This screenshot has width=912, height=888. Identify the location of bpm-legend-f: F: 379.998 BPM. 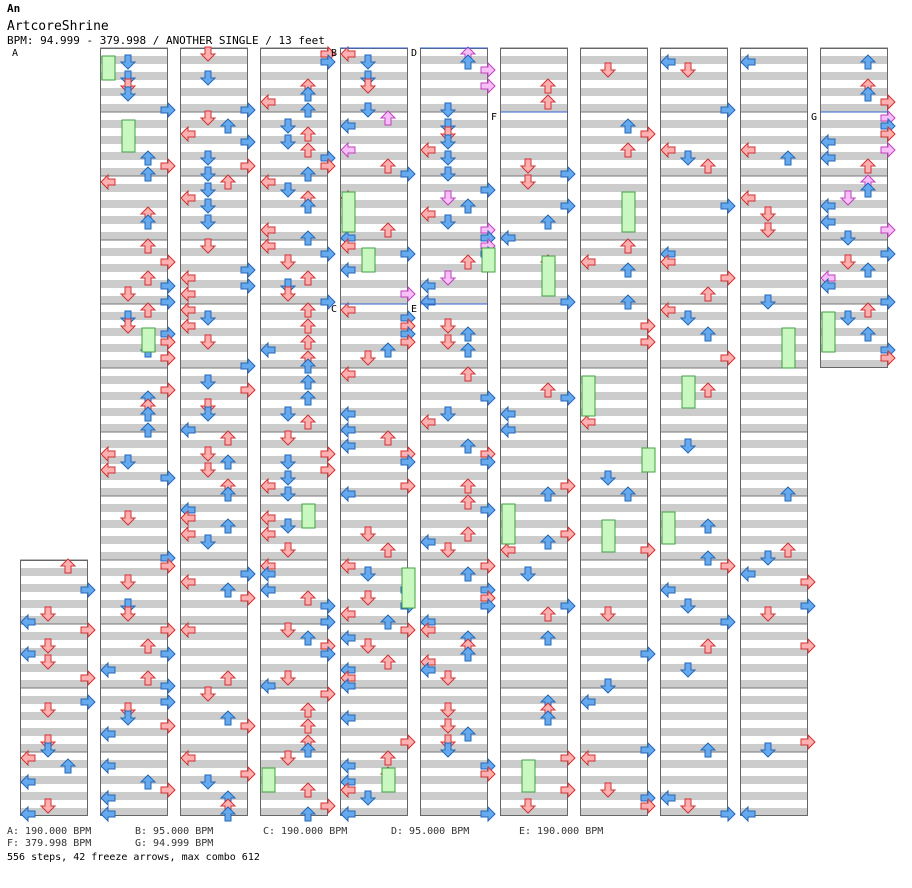
(49, 843).